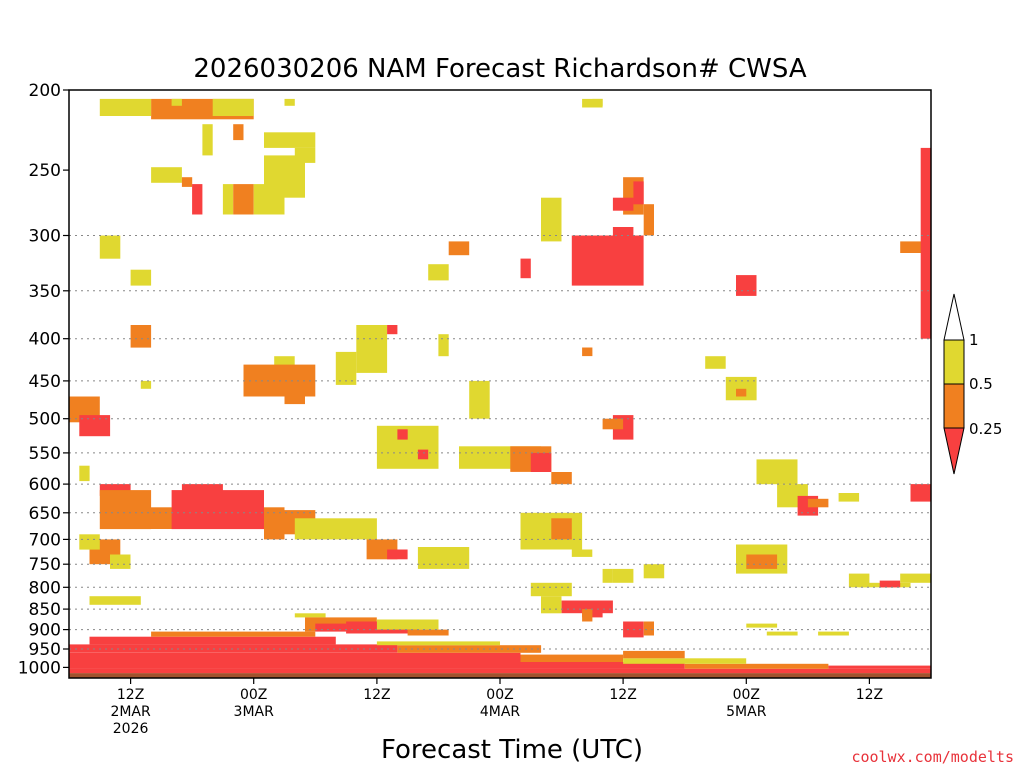  What do you see at coordinates (254, 712) in the screenshot?
I see `x-tick-label: 3MAR` at bounding box center [254, 712].